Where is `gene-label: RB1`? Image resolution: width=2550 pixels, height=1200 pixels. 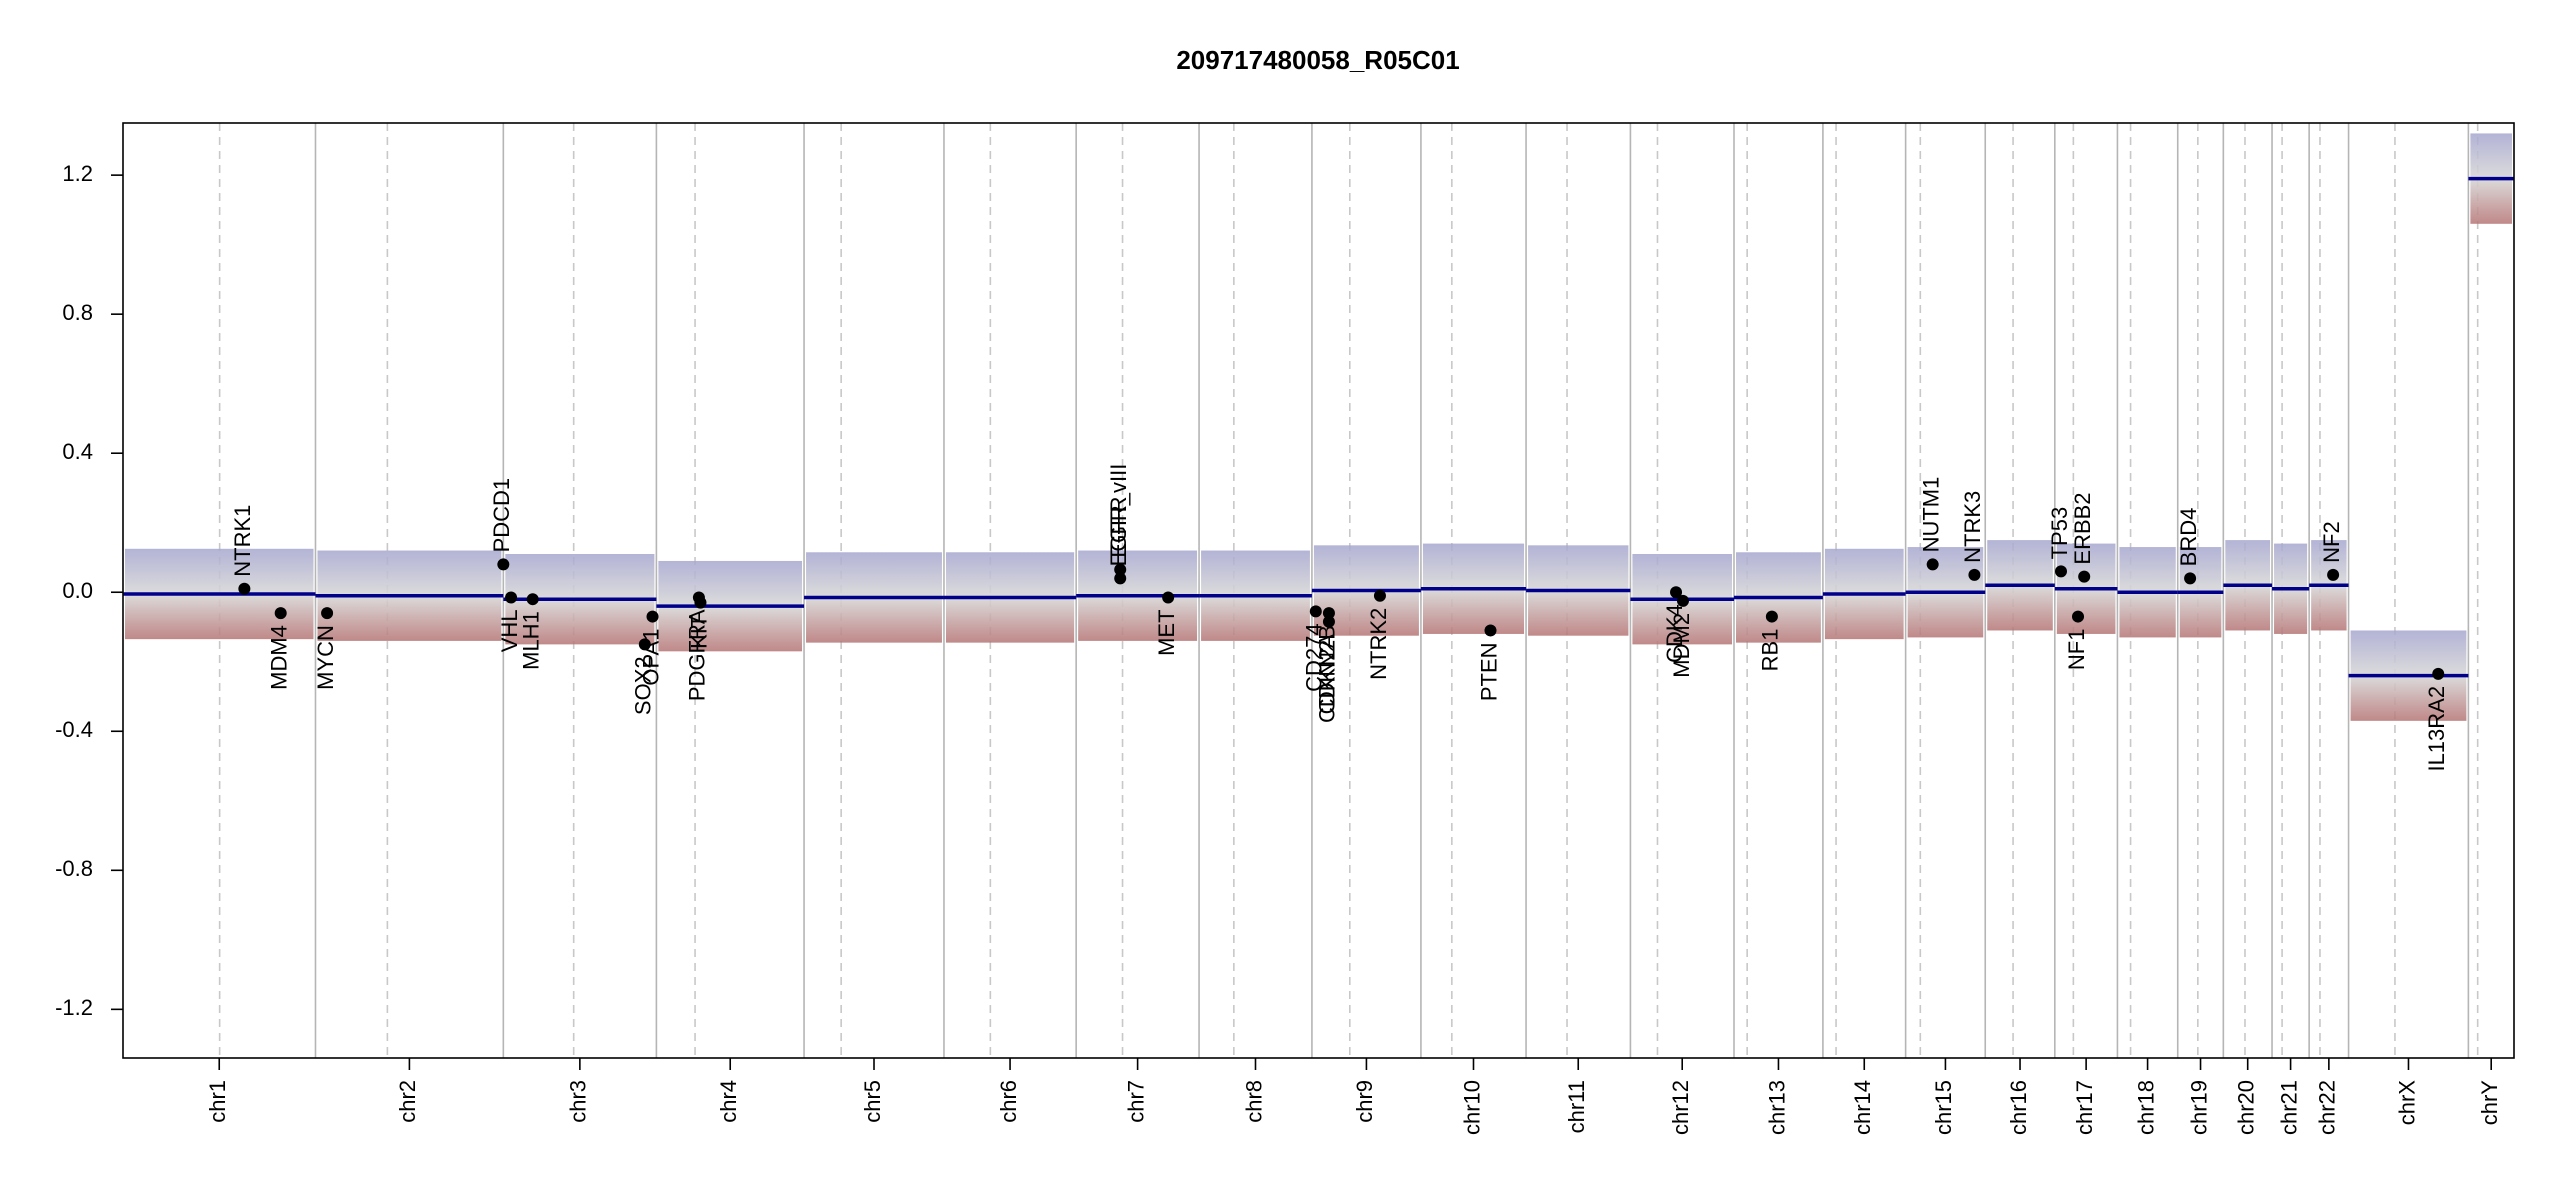
gene-label: RB1 is located at coordinates (1770, 650).